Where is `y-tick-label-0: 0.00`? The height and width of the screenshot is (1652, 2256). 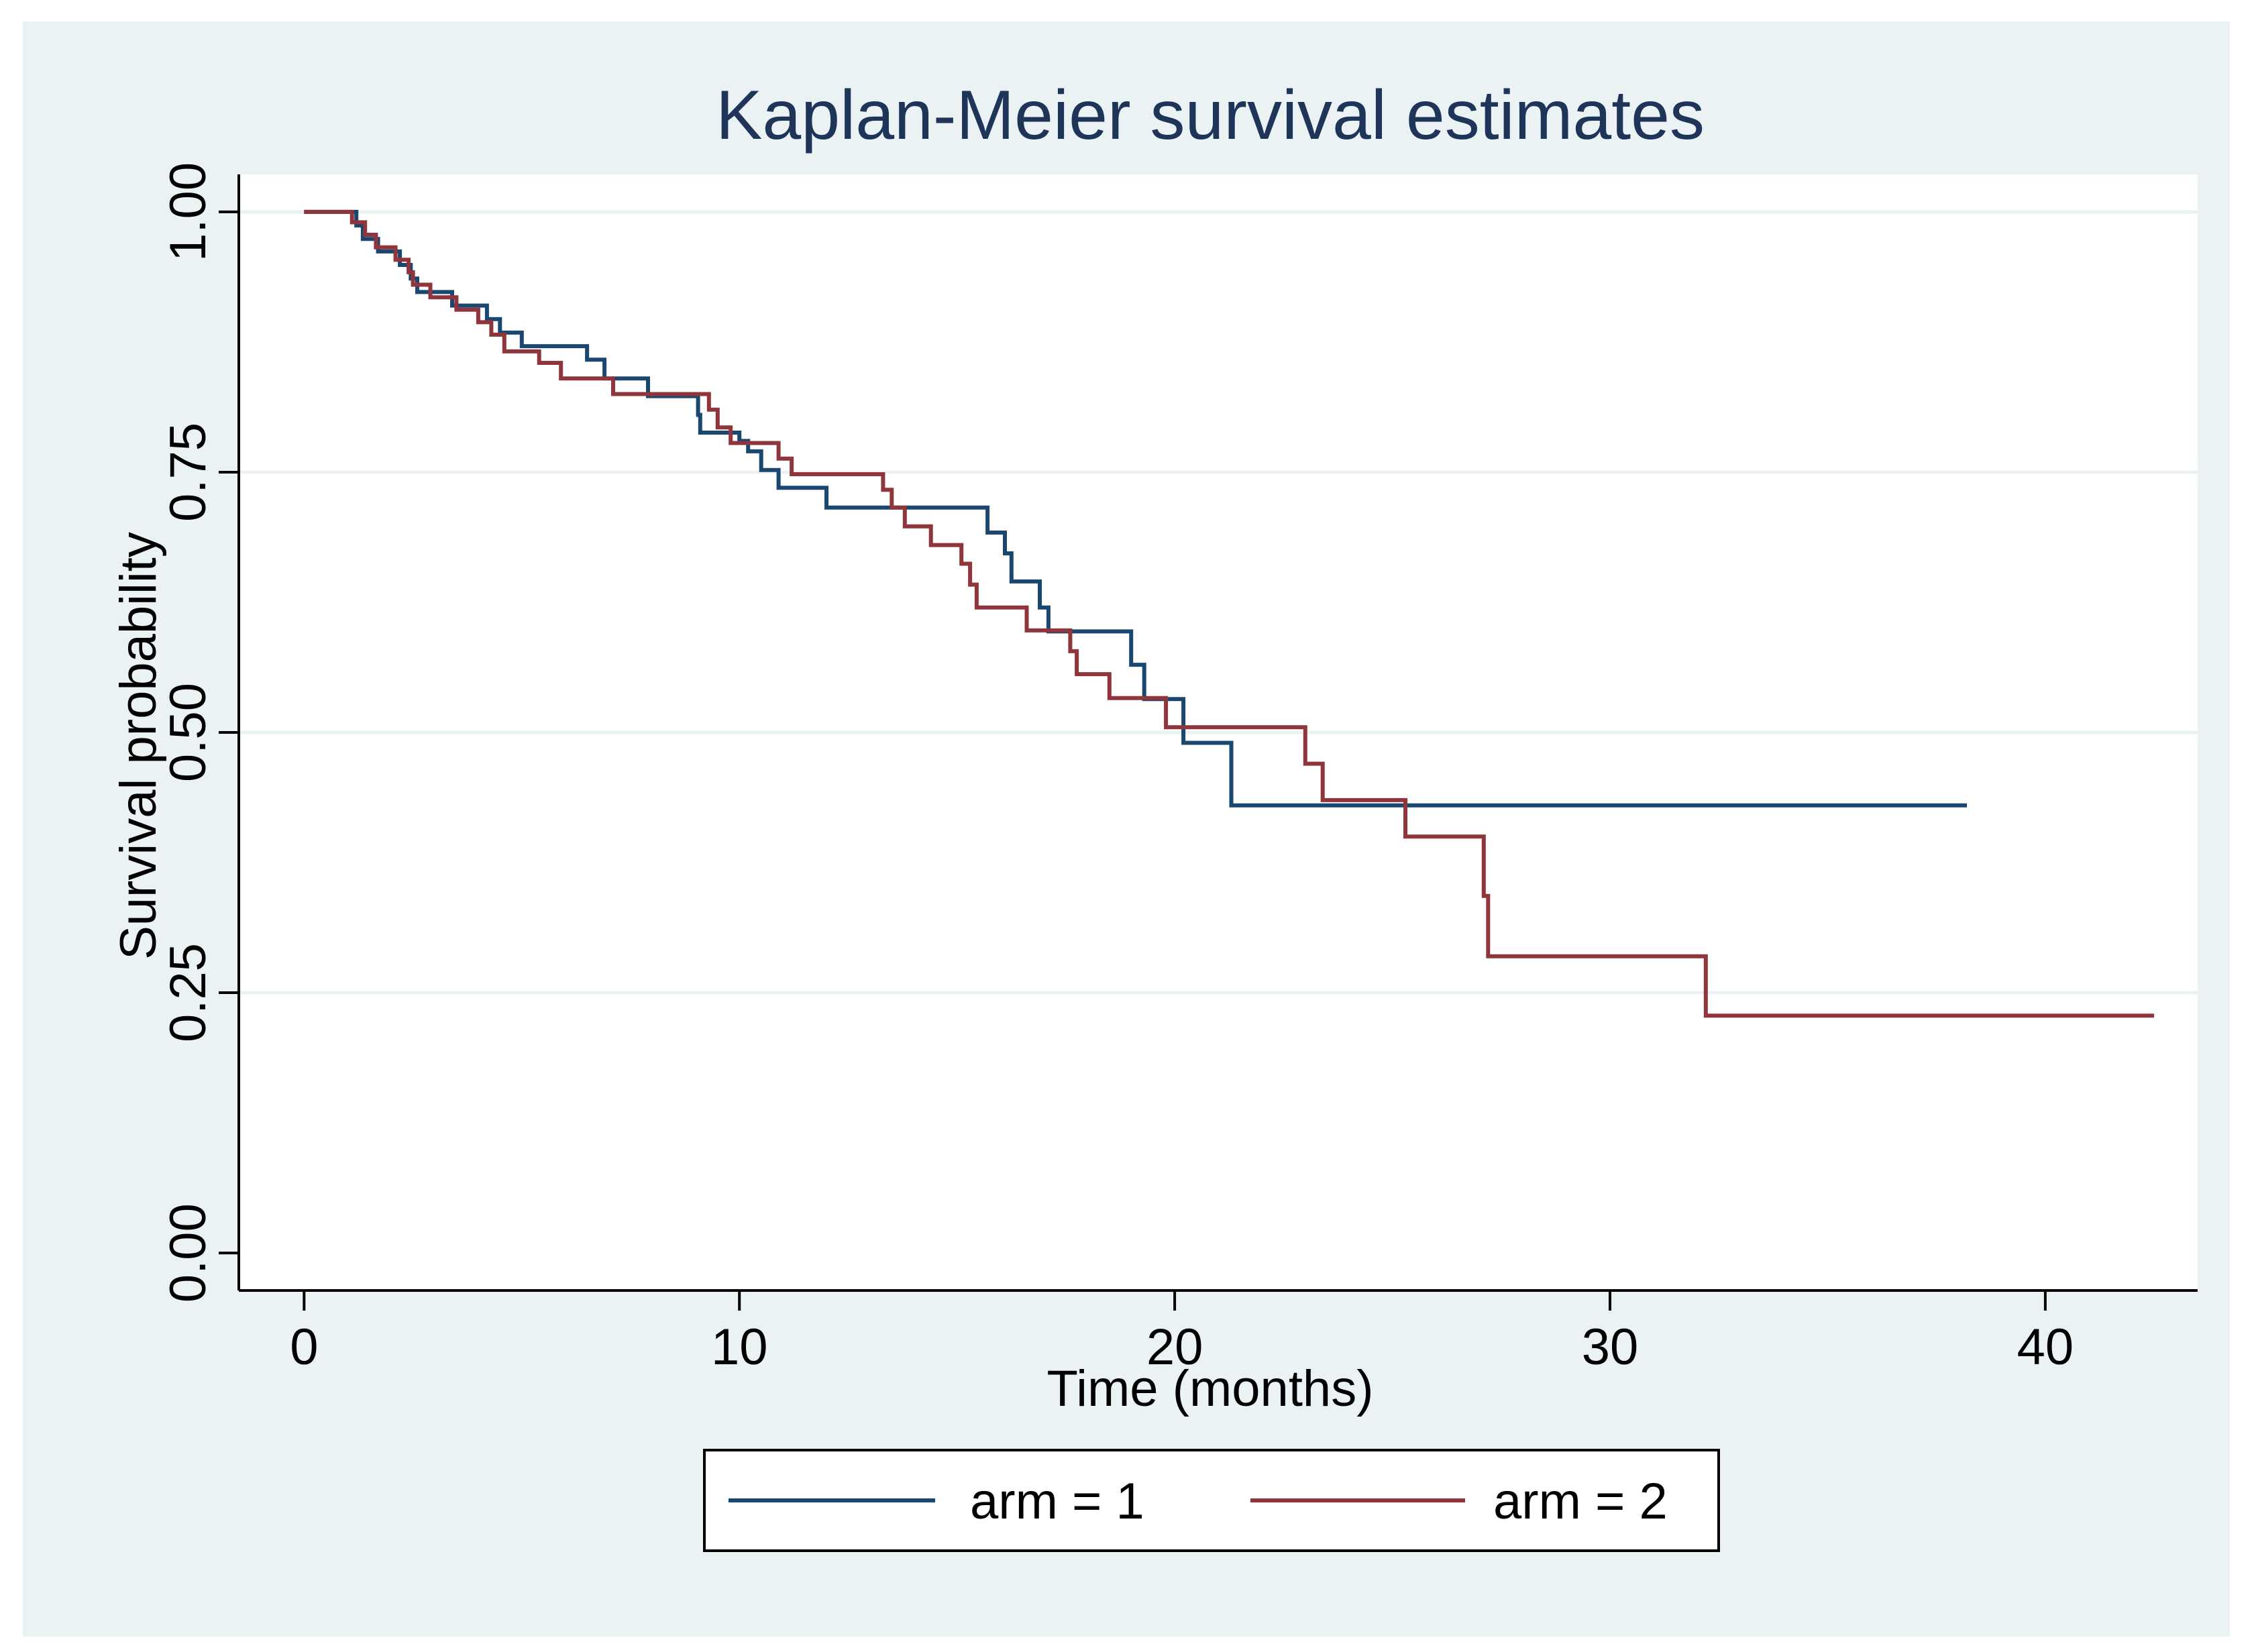
y-tick-label-0: 0.00 is located at coordinates (188, 1253).